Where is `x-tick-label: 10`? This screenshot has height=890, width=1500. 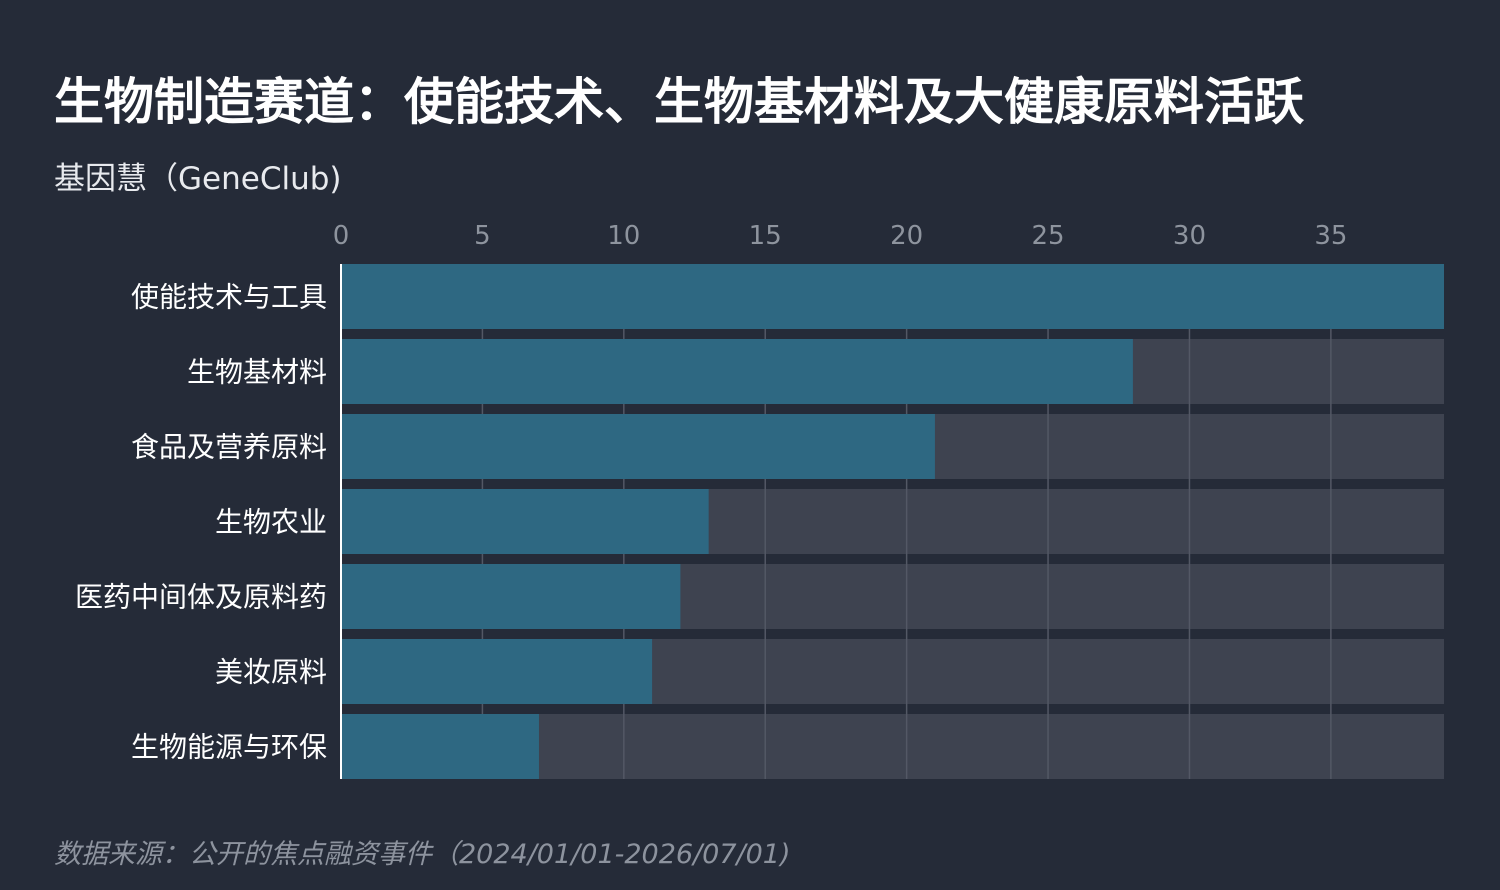 x-tick-label: 10 is located at coordinates (623, 236).